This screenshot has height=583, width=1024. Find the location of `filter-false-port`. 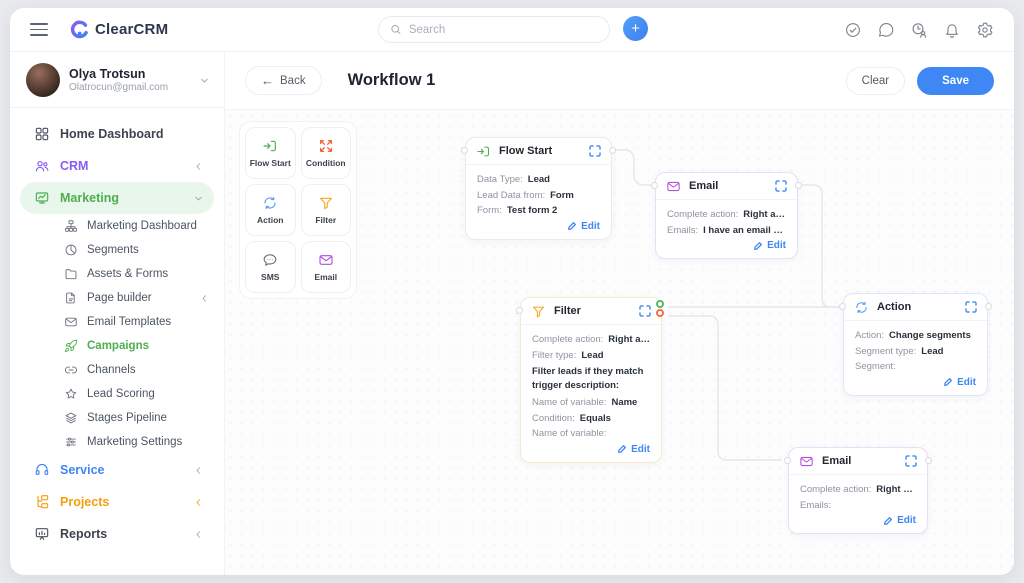

filter-false-port is located at coordinates (660, 313).